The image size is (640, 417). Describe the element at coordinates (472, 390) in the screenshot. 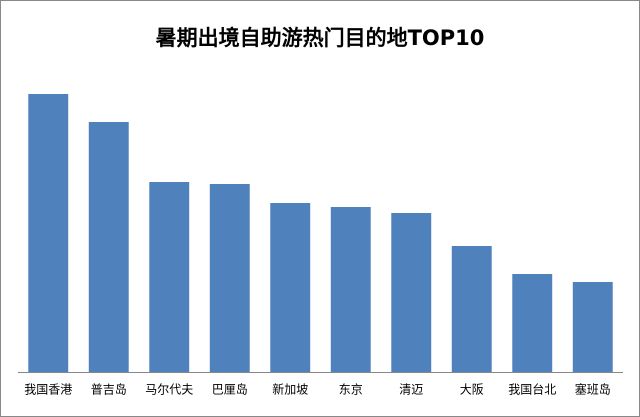

I see `x-tick-label: 大阪` at that location.